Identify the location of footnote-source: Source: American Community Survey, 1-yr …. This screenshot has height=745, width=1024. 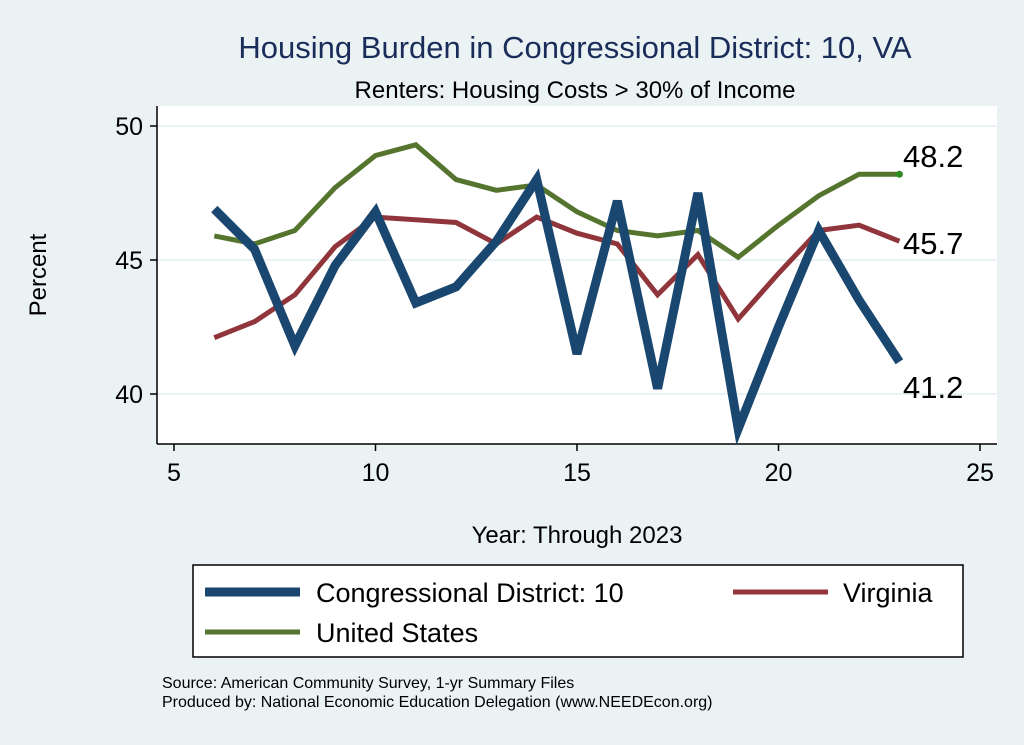
(368, 683).